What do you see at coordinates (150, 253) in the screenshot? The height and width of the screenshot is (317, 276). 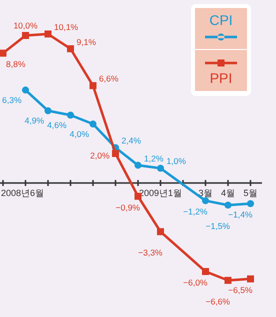 I see `data-label: −3,3%` at bounding box center [150, 253].